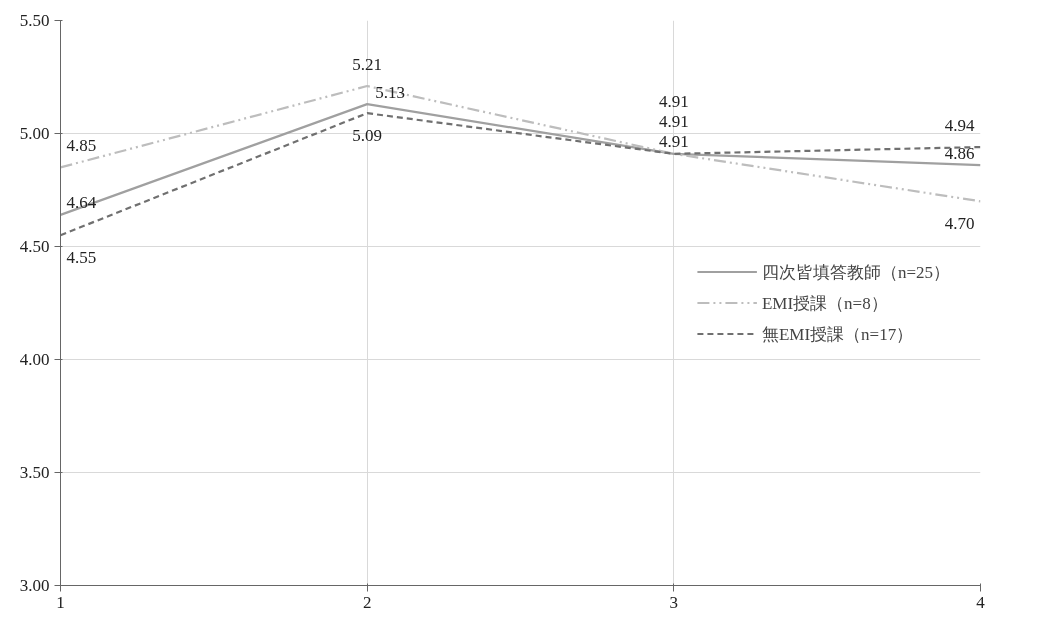 This screenshot has height=622, width=1062. What do you see at coordinates (959, 153) in the screenshot?
I see `data-label: 4.86` at bounding box center [959, 153].